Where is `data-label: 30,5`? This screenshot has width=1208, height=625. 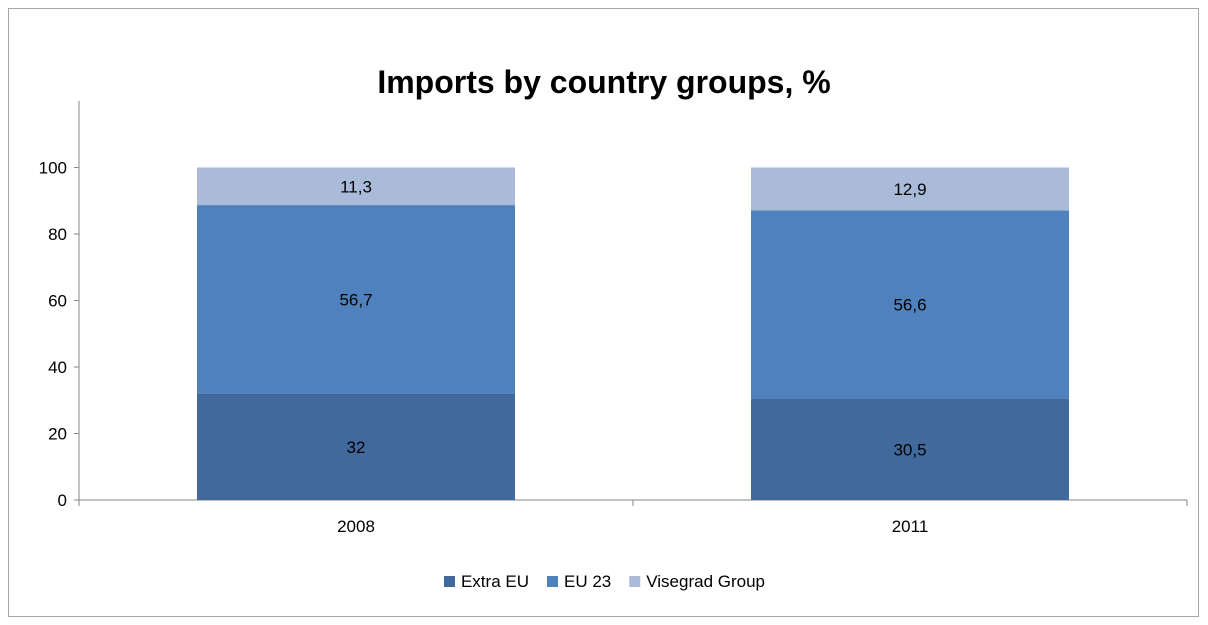
data-label: 30,5 is located at coordinates (909, 449).